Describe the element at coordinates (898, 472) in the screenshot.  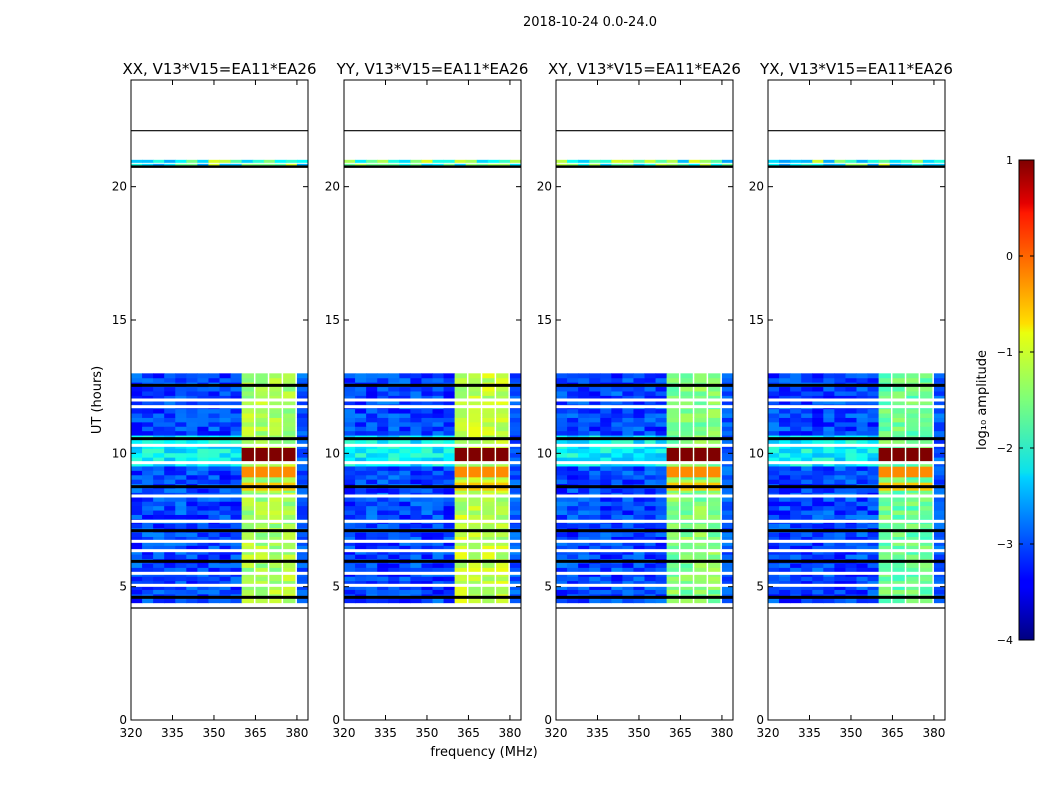
I see `hot-cell` at that location.